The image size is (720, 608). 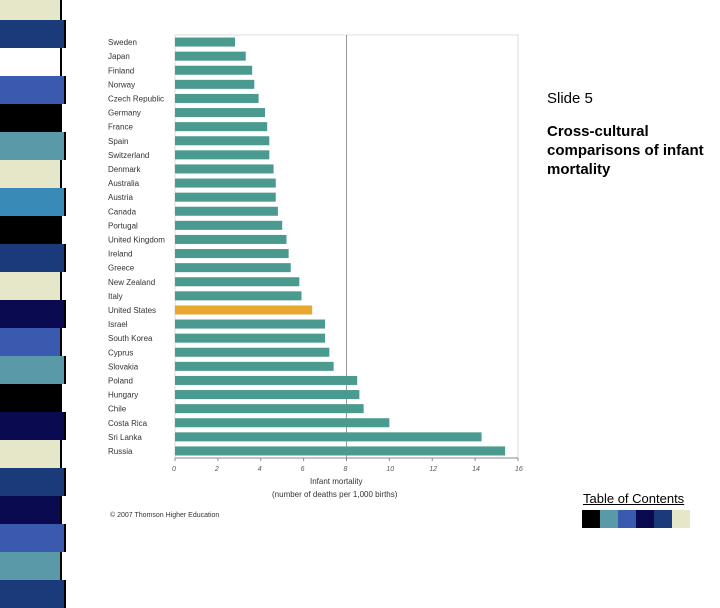 I want to click on tick-label: 4, so click(x=260, y=469).